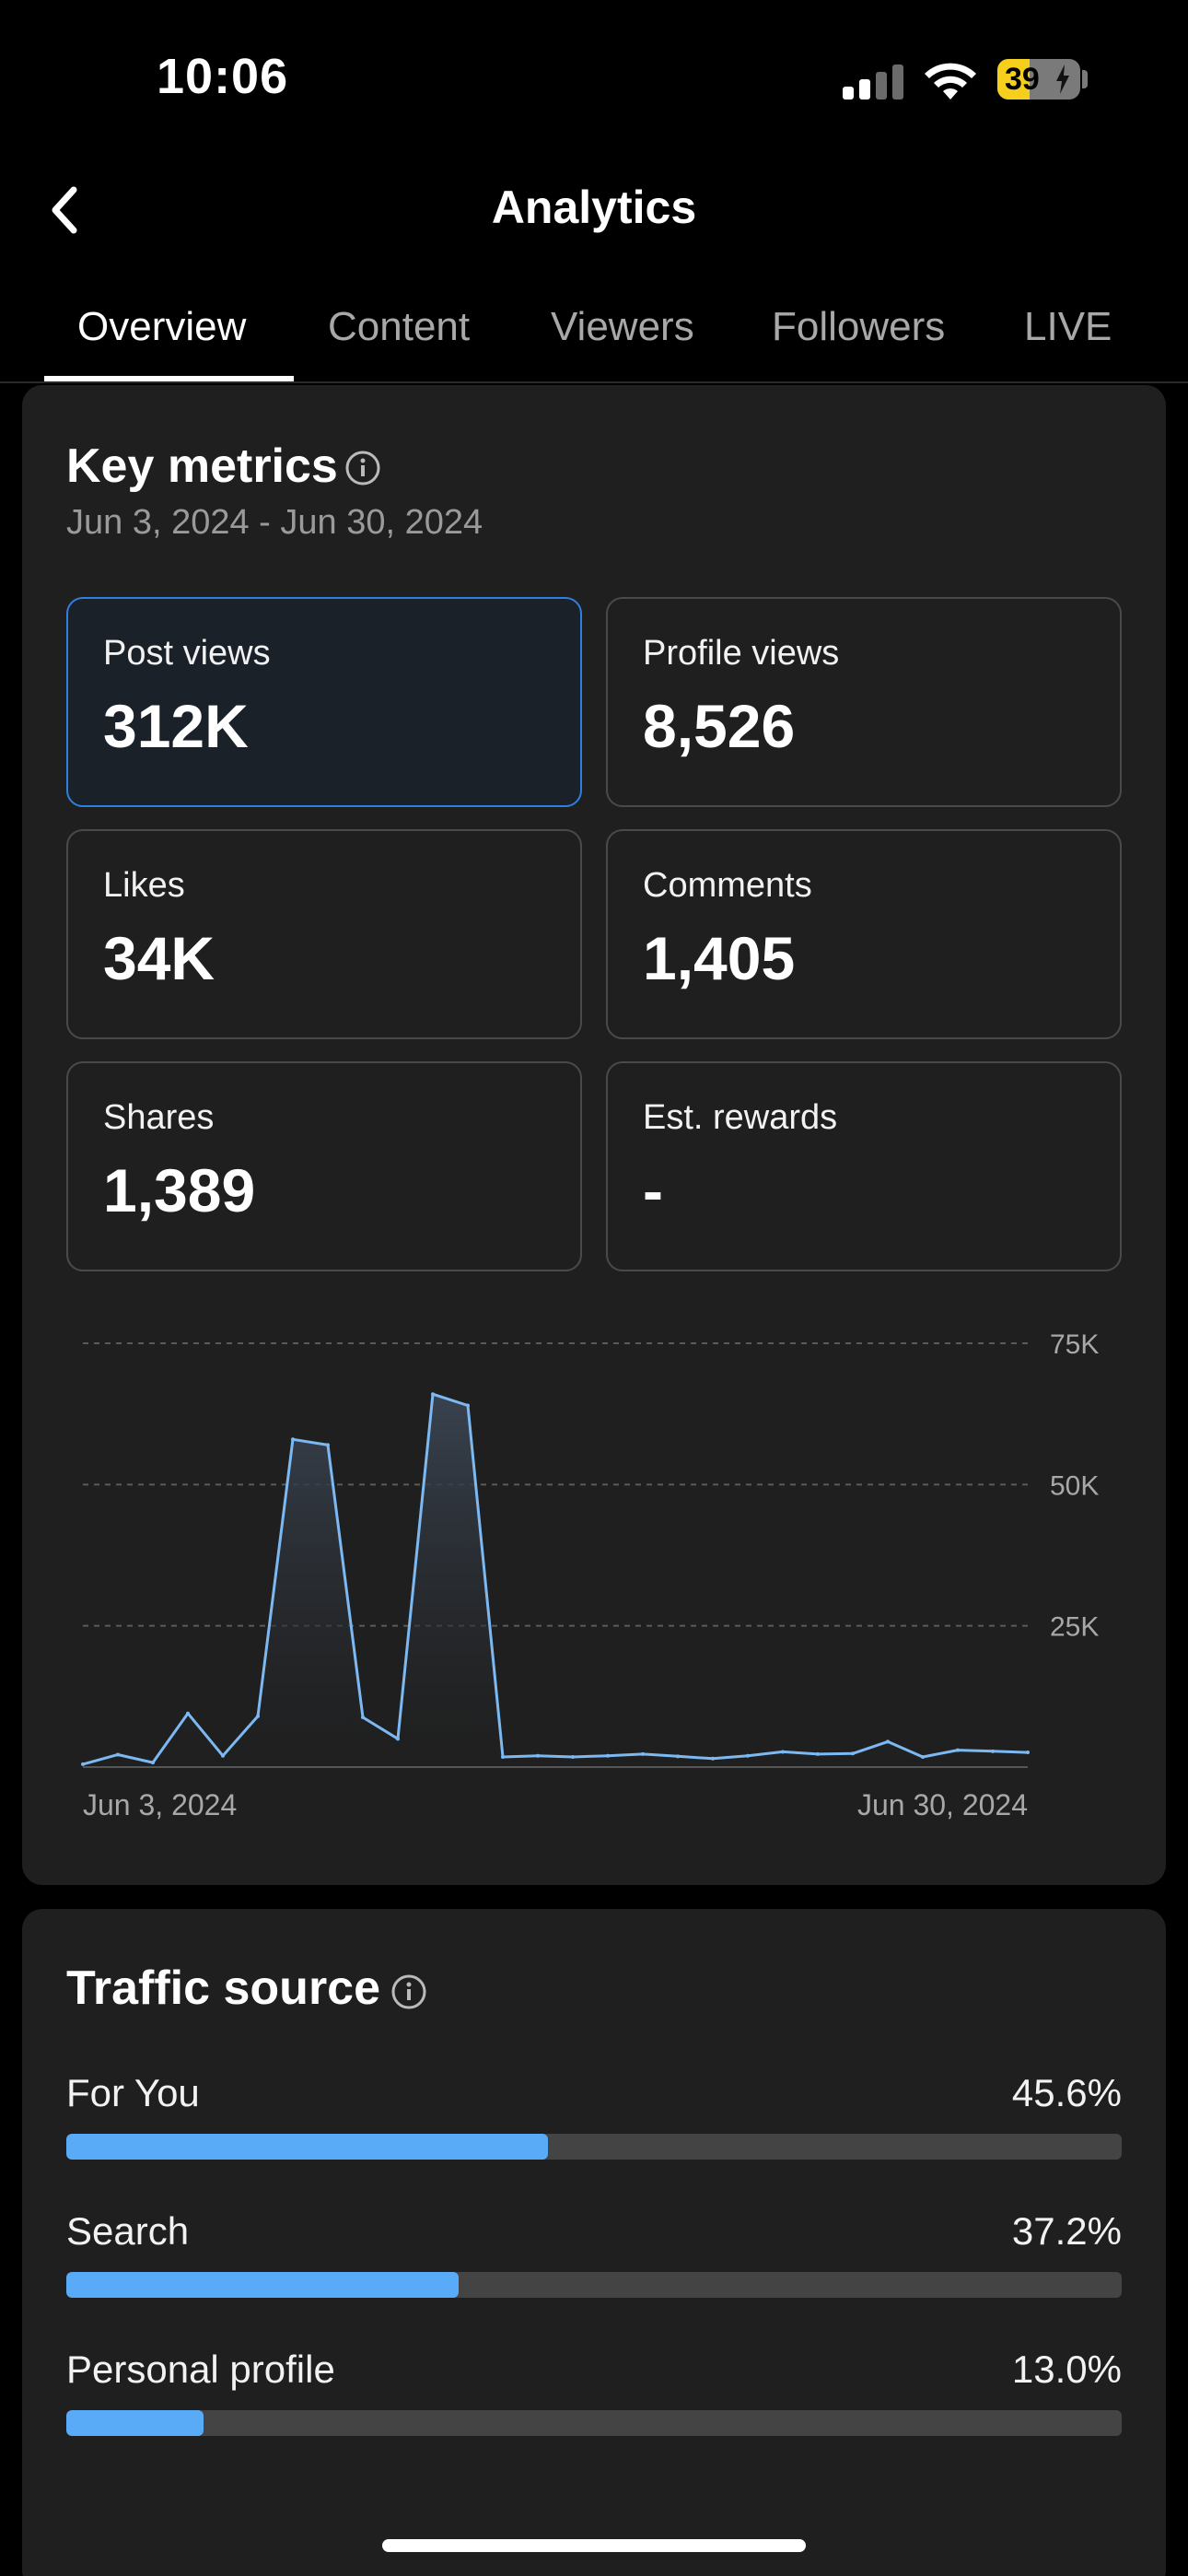 Image resolution: width=1188 pixels, height=2576 pixels. I want to click on chart-area-fill, so click(555, 1580).